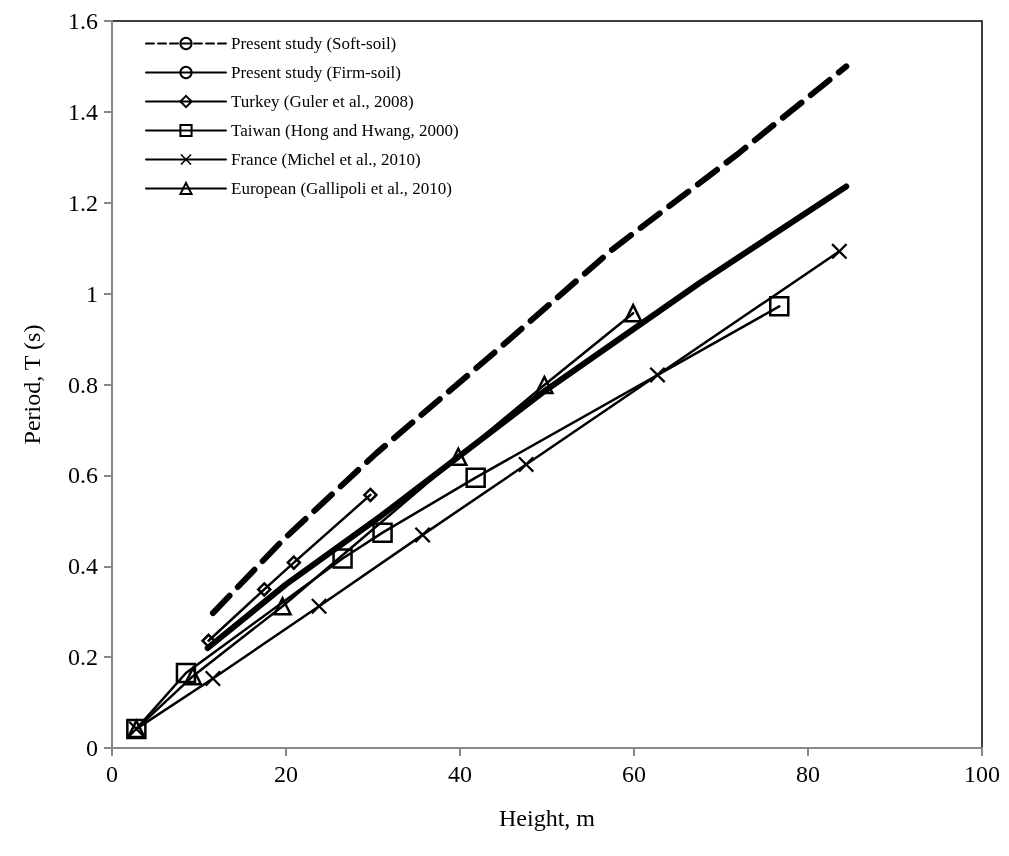  Describe the element at coordinates (92, 748) in the screenshot. I see `y-tick-label: 0` at that location.